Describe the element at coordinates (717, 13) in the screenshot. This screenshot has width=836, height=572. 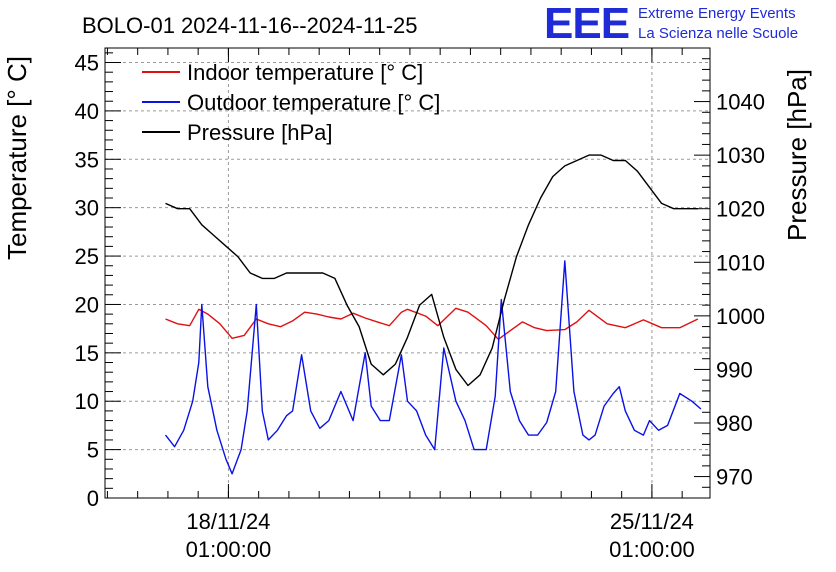
I see `logo-line-1: Extreme Energy Events` at that location.